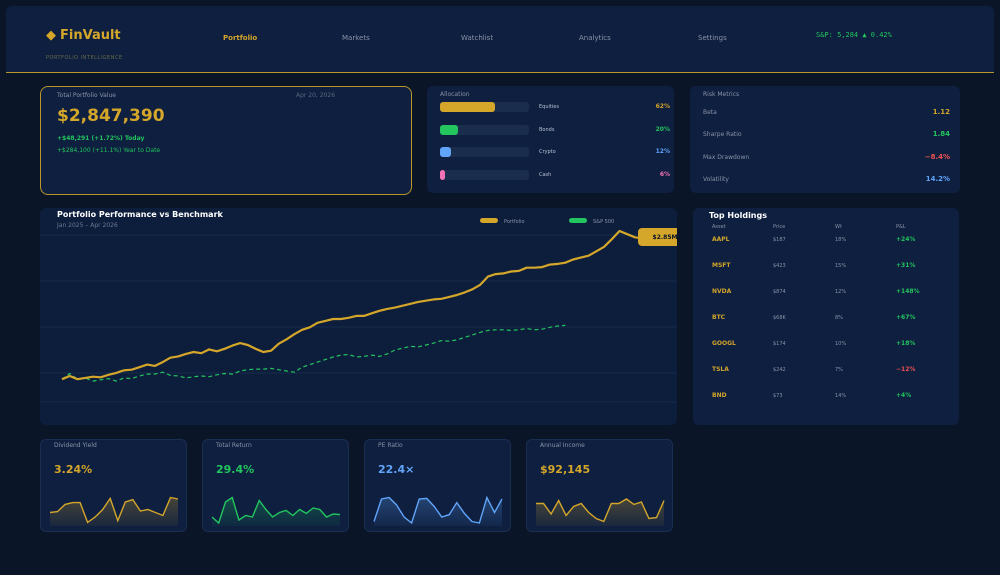  Describe the element at coordinates (721, 94) in the screenshot. I see `risk-title: Risk Metrics` at that location.